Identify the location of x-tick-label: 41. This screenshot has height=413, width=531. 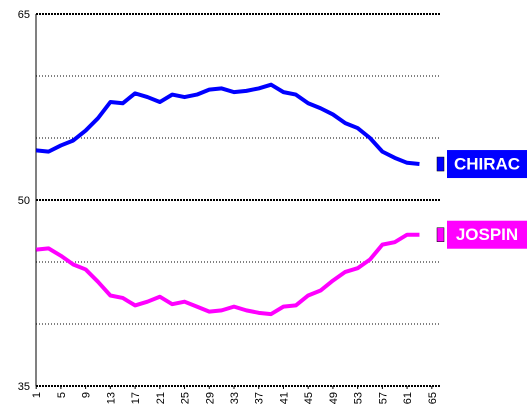
(284, 398).